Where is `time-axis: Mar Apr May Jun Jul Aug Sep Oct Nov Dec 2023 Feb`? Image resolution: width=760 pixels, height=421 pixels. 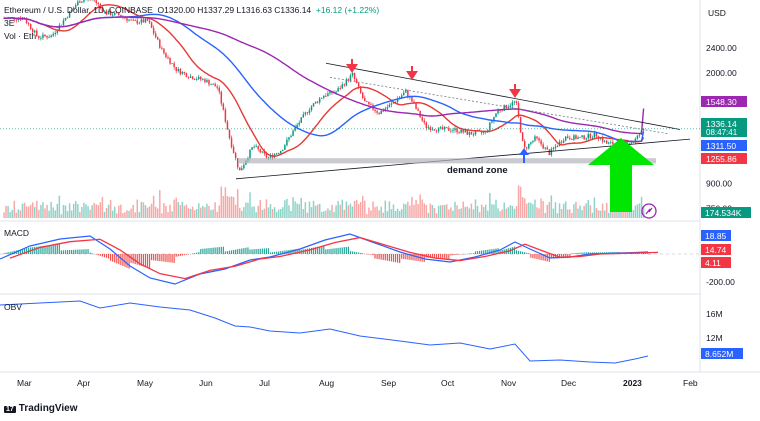 time-axis: Mar Apr May Jun Jul Aug Sep Oct Nov Dec 2023 Feb is located at coordinates (357, 383).